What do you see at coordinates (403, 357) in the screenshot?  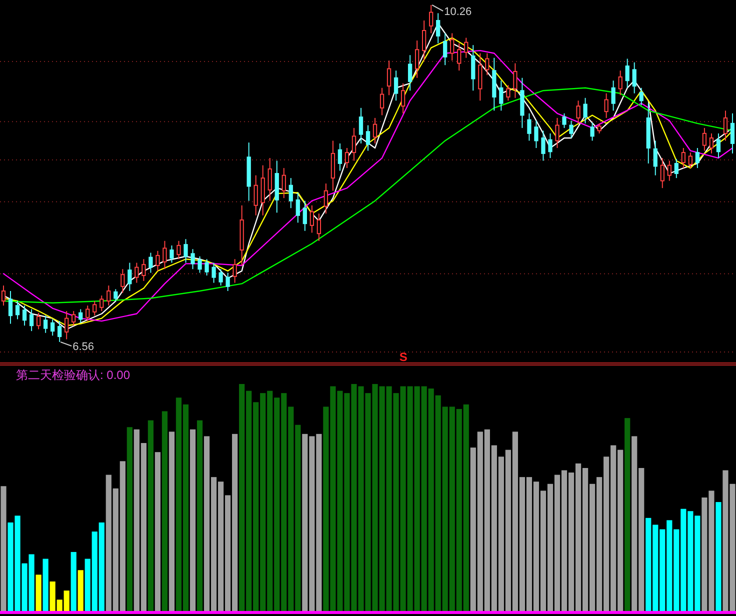 I see `text: S` at bounding box center [403, 357].